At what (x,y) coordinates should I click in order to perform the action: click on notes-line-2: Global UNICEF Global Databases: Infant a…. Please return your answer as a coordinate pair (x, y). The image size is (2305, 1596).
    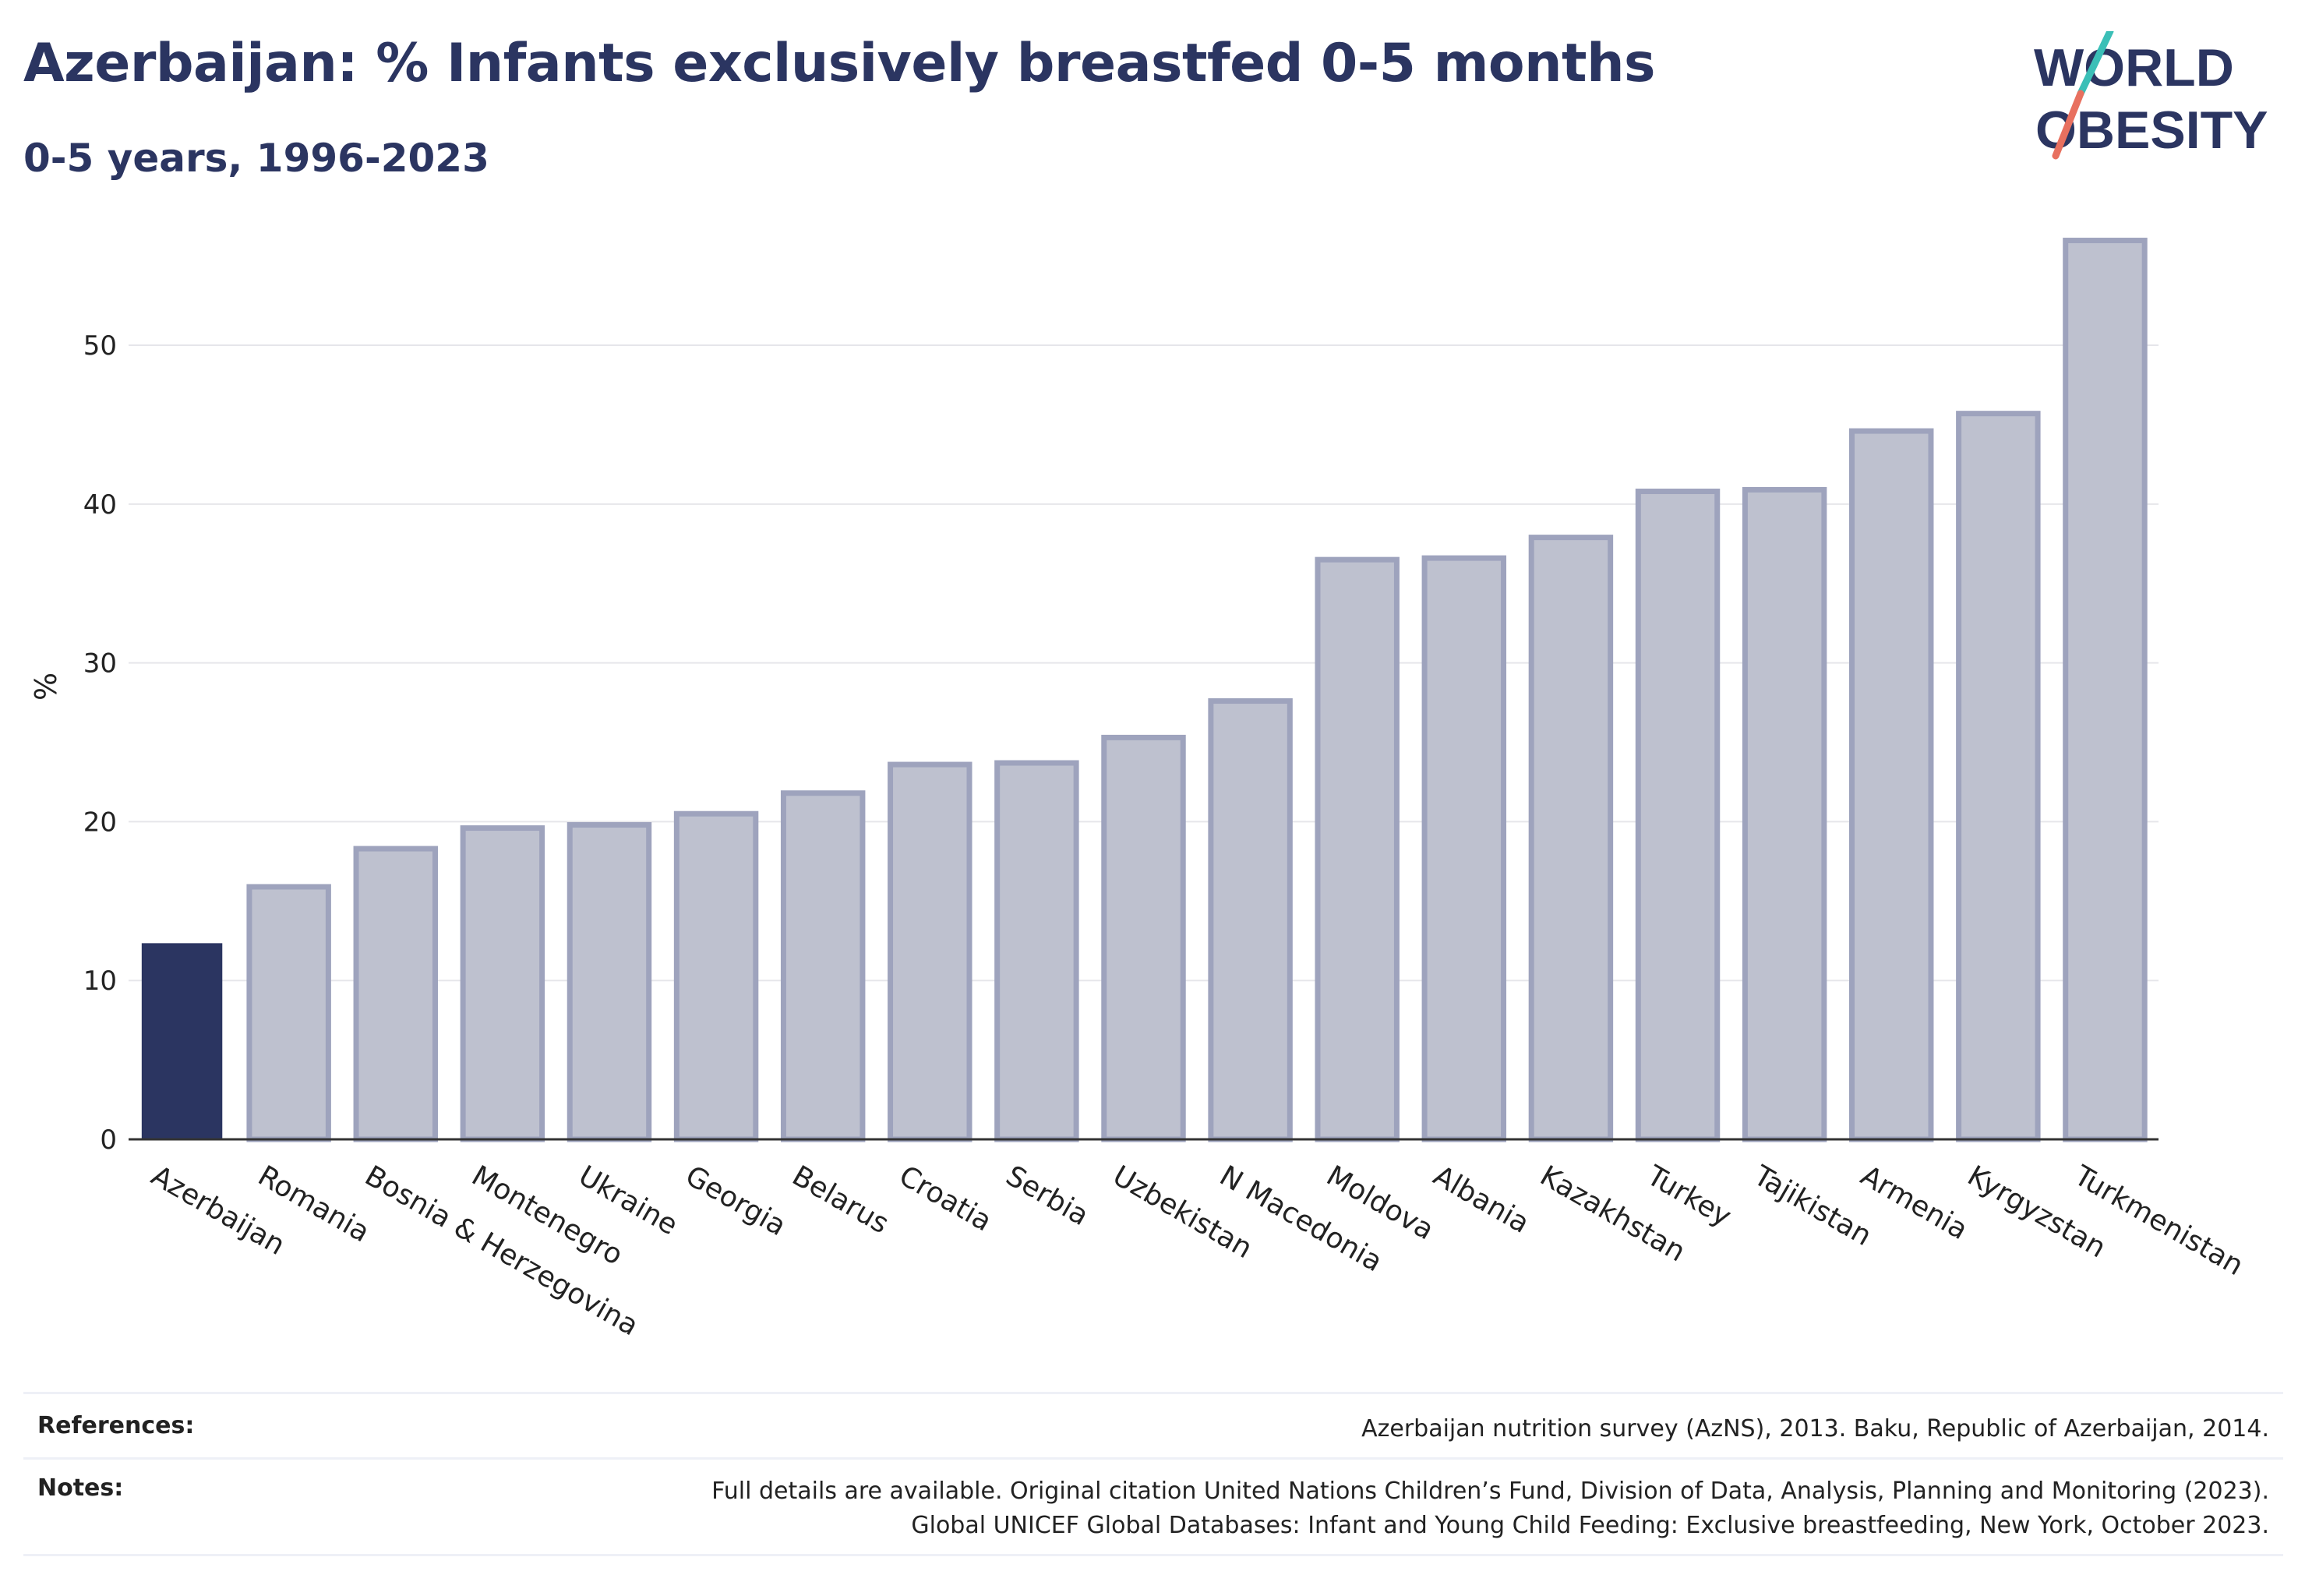
    Looking at the image, I should click on (1590, 1525).